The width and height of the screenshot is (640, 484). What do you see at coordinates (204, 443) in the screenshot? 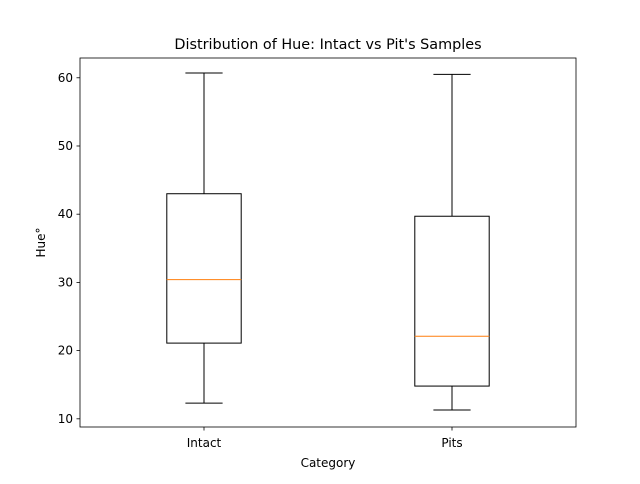
I see `x-tick-label: Intact` at bounding box center [204, 443].